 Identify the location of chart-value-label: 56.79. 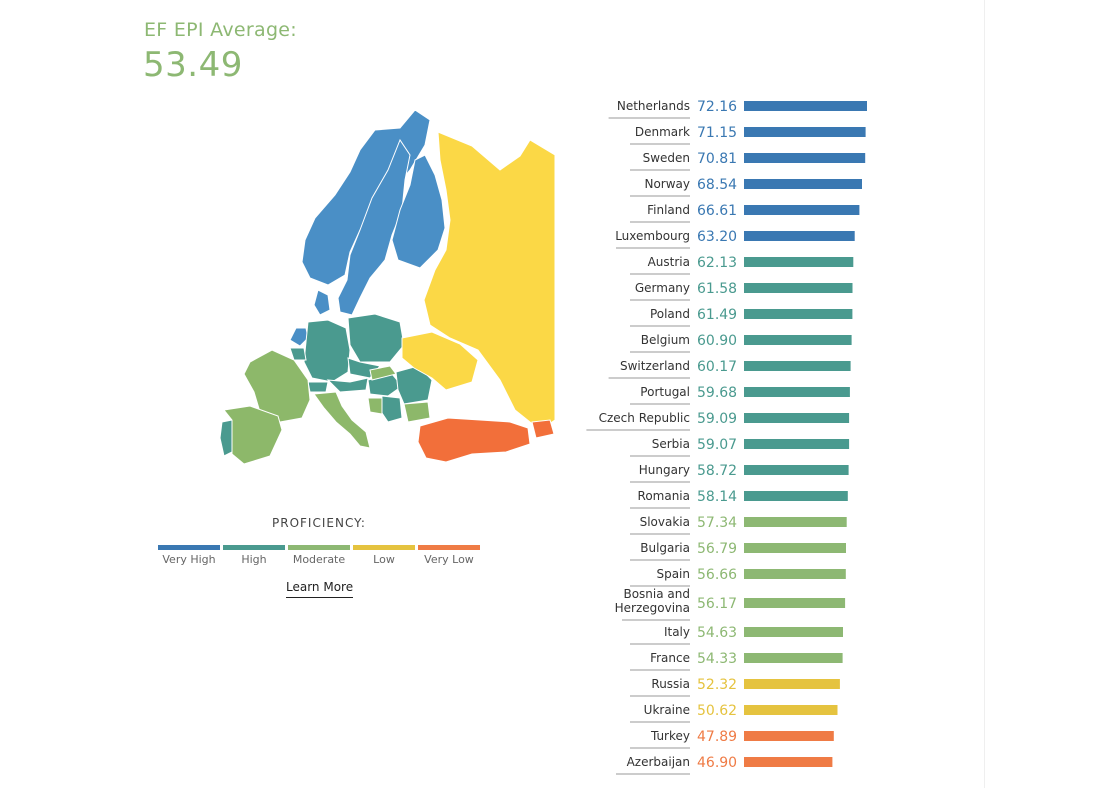
(717, 549).